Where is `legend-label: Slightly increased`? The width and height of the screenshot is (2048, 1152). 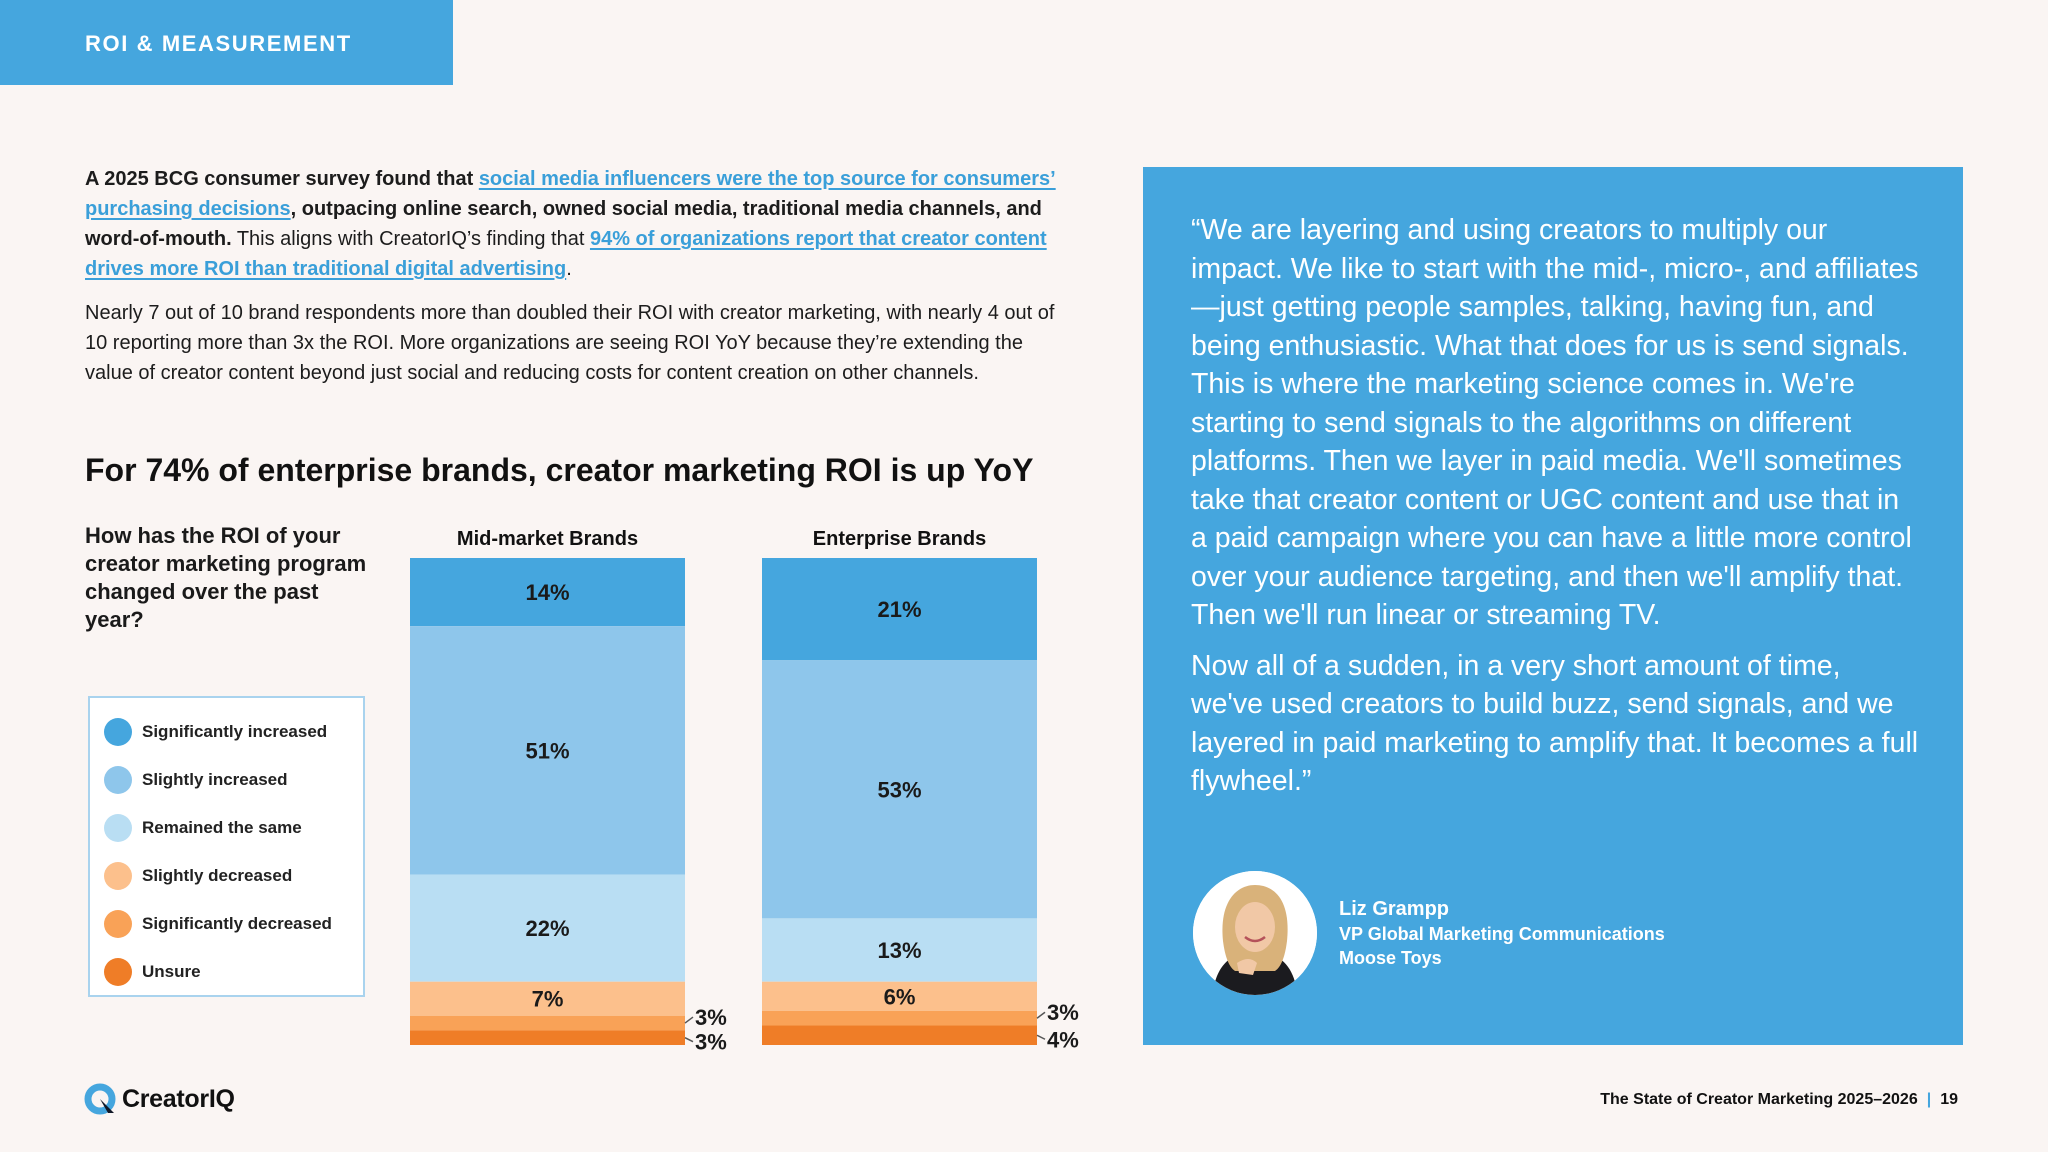 legend-label: Slightly increased is located at coordinates (215, 779).